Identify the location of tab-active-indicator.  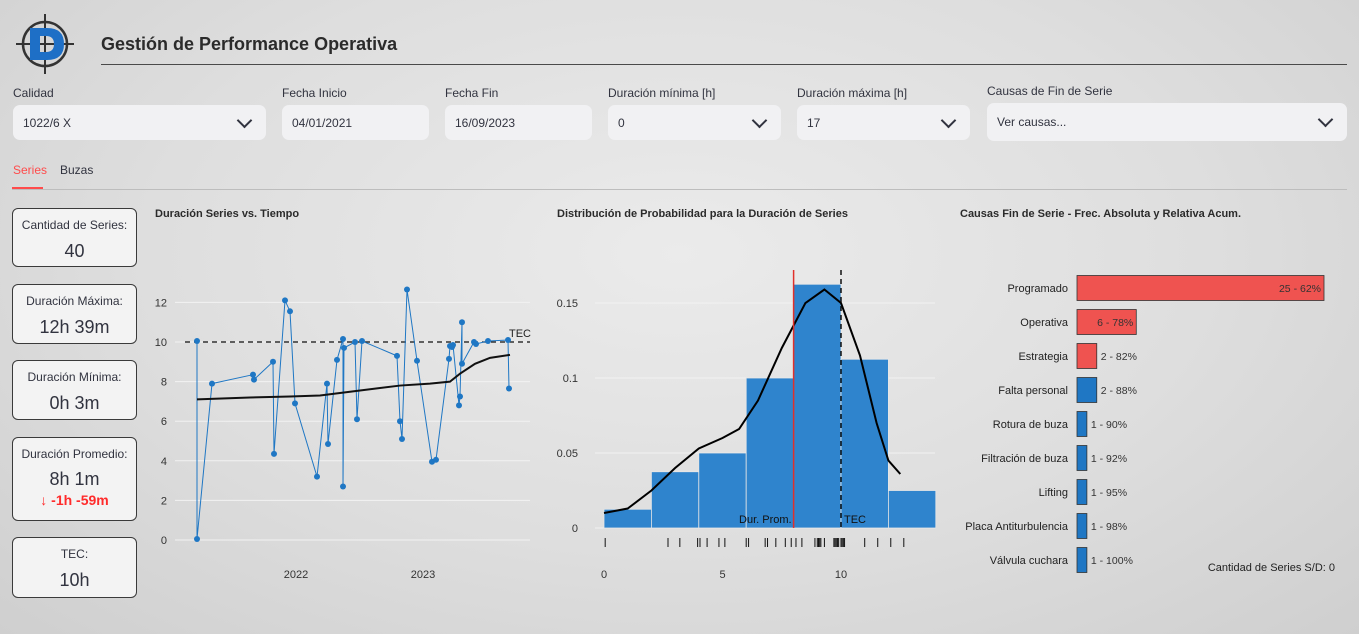
(27, 188).